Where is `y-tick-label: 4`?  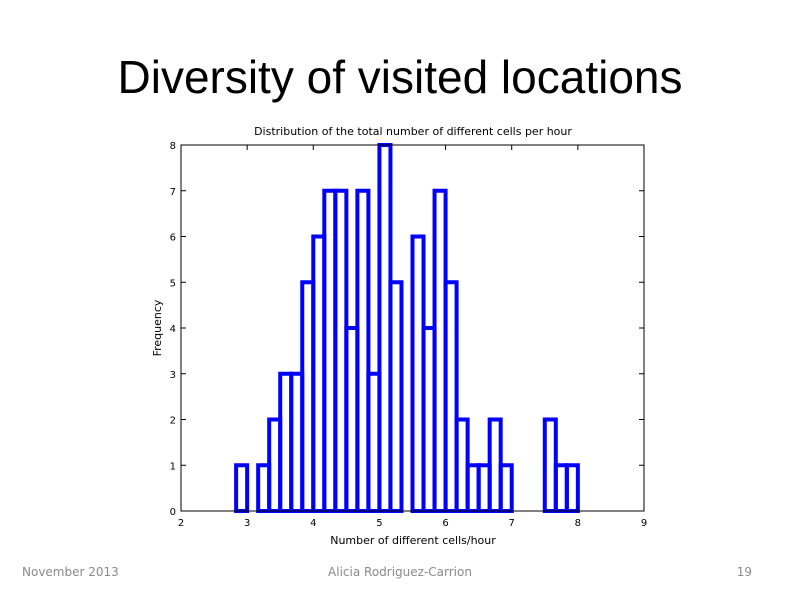
y-tick-label: 4 is located at coordinates (173, 329).